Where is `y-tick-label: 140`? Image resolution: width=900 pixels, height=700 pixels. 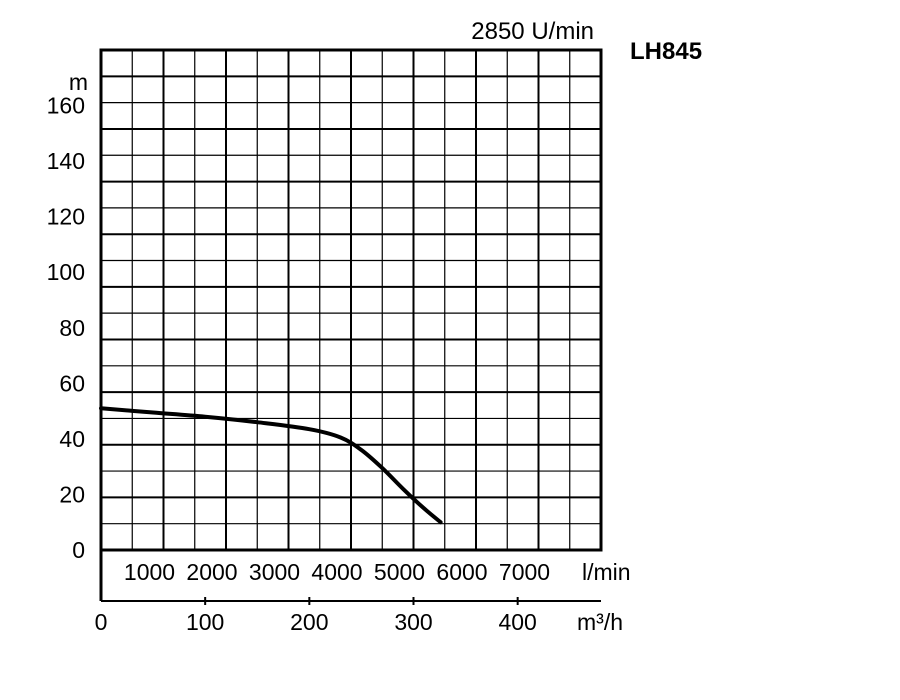
y-tick-label: 140 is located at coordinates (66, 161).